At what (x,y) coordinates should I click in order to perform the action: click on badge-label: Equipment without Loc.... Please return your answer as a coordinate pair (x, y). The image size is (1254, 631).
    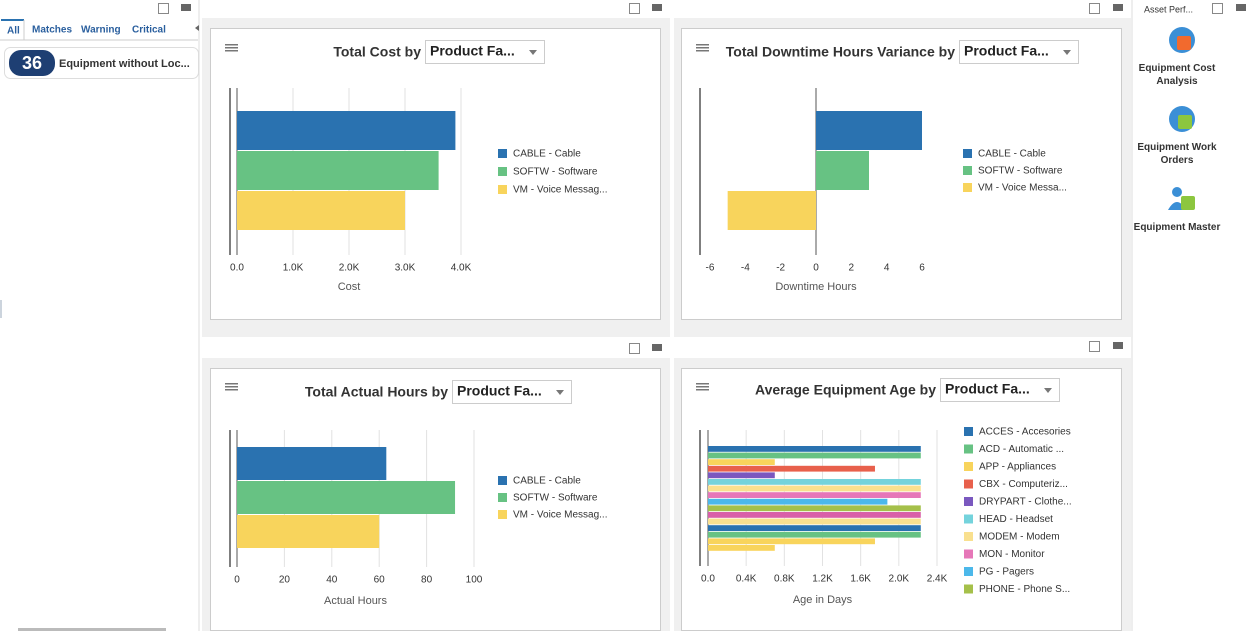
    Looking at the image, I should click on (124, 64).